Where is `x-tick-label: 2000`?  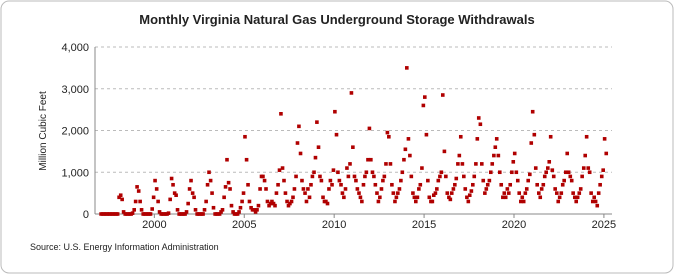
x-tick-label: 2000 is located at coordinates (154, 225).